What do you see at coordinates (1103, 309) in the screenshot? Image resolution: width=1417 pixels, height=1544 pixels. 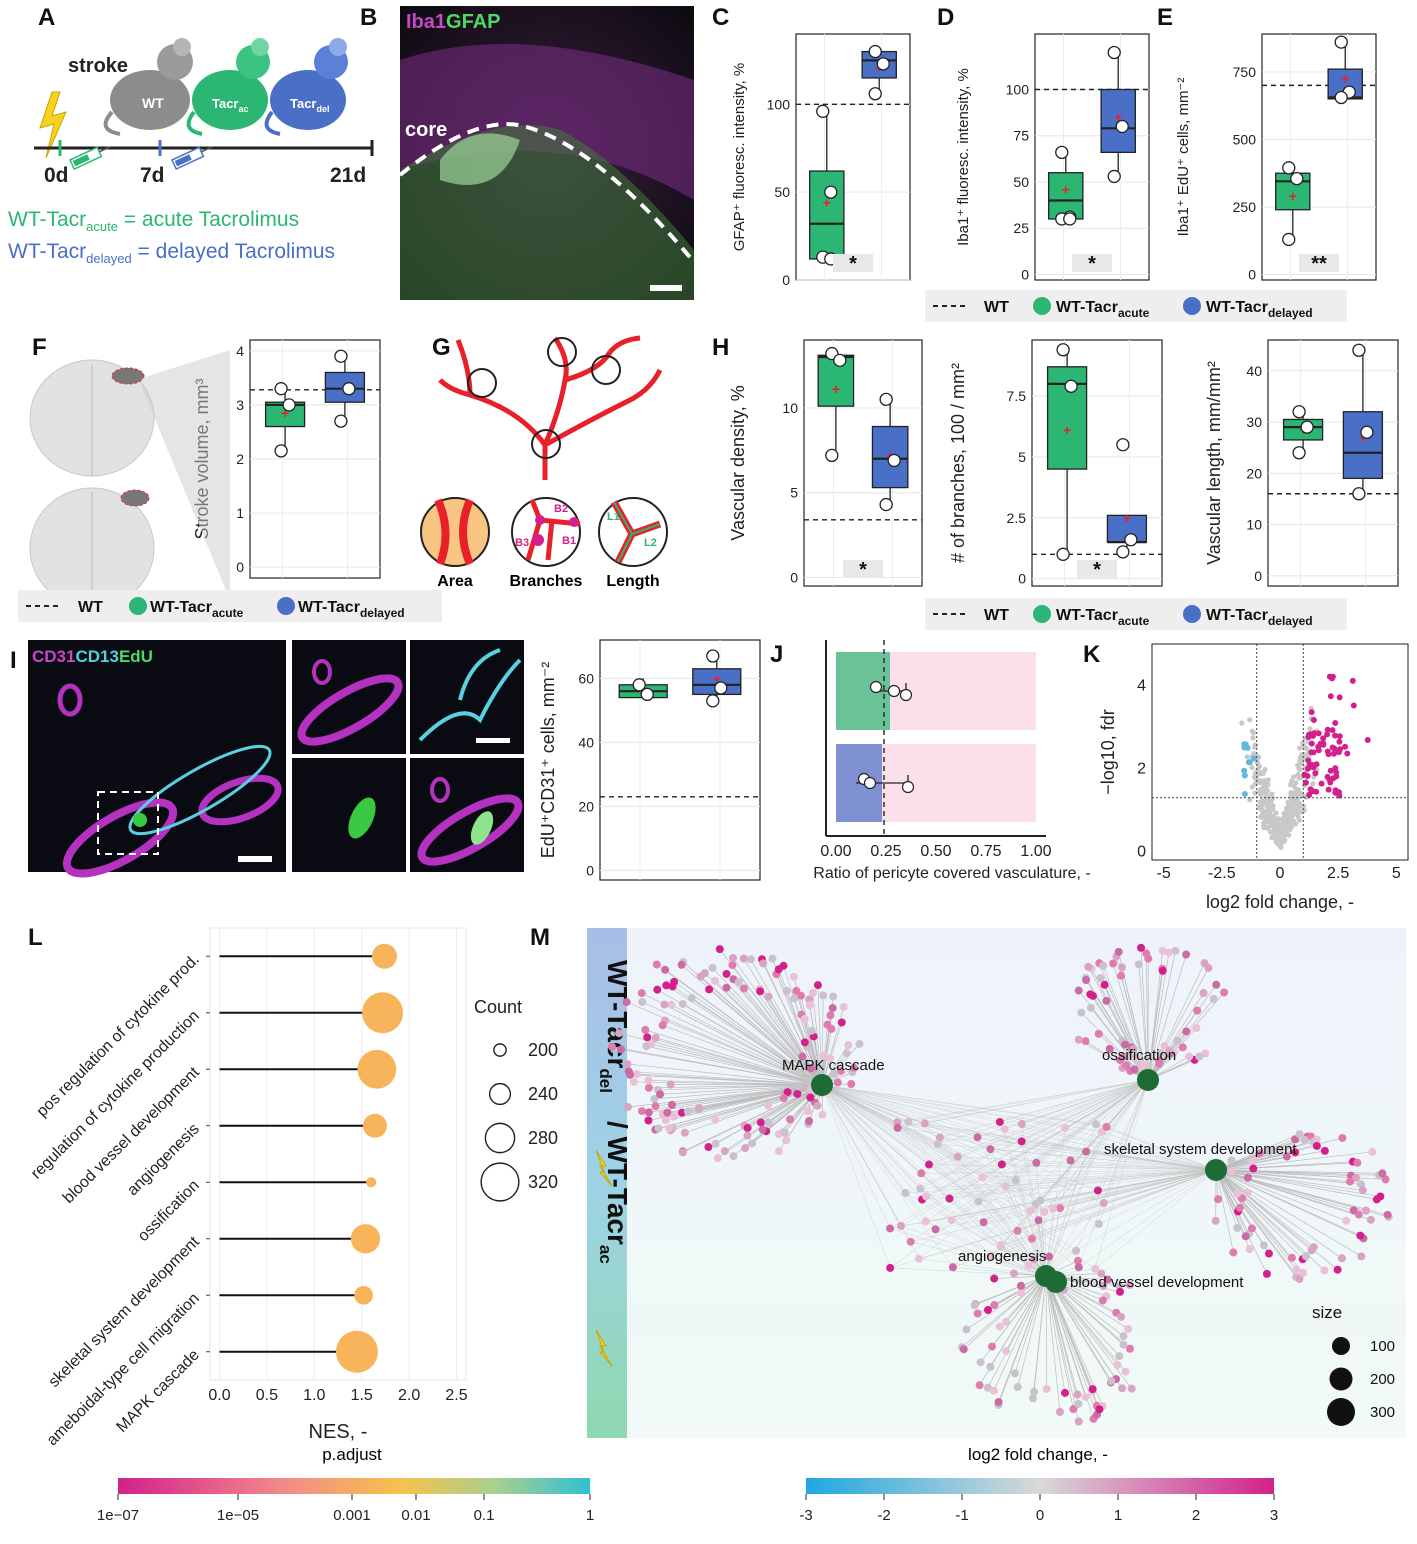 I see `legend-top-acute: WT-Tacracute` at bounding box center [1103, 309].